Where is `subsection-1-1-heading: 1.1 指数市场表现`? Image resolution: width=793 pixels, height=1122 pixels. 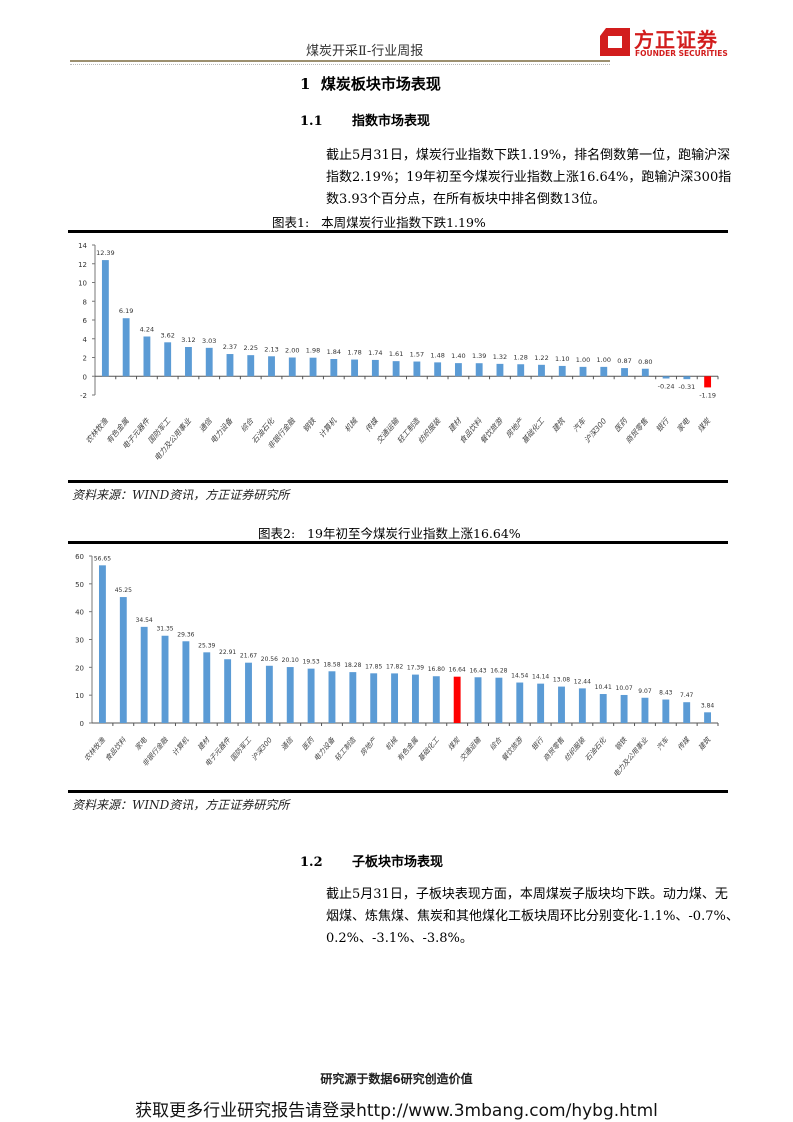
subsection-1-1-heading: 1.1 指数市场表现 is located at coordinates (365, 119).